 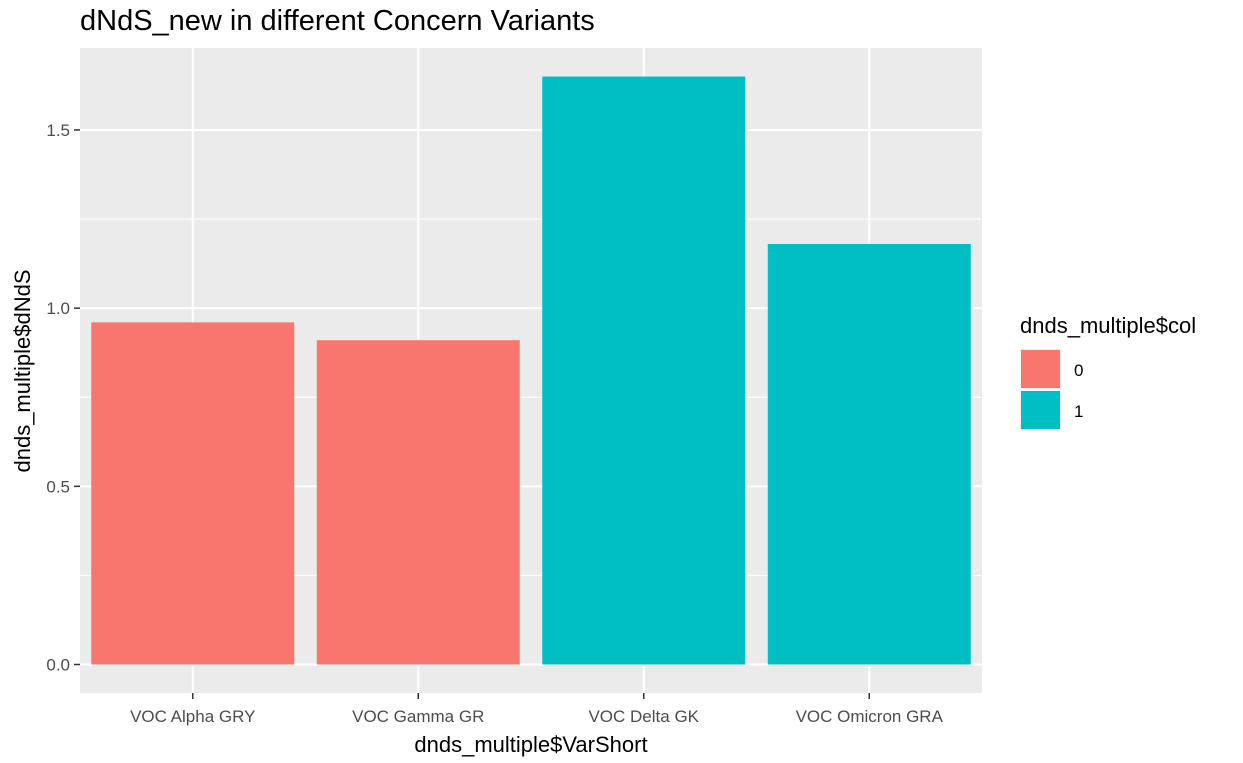 I want to click on y-tick-label: 1.5, so click(x=58, y=130).